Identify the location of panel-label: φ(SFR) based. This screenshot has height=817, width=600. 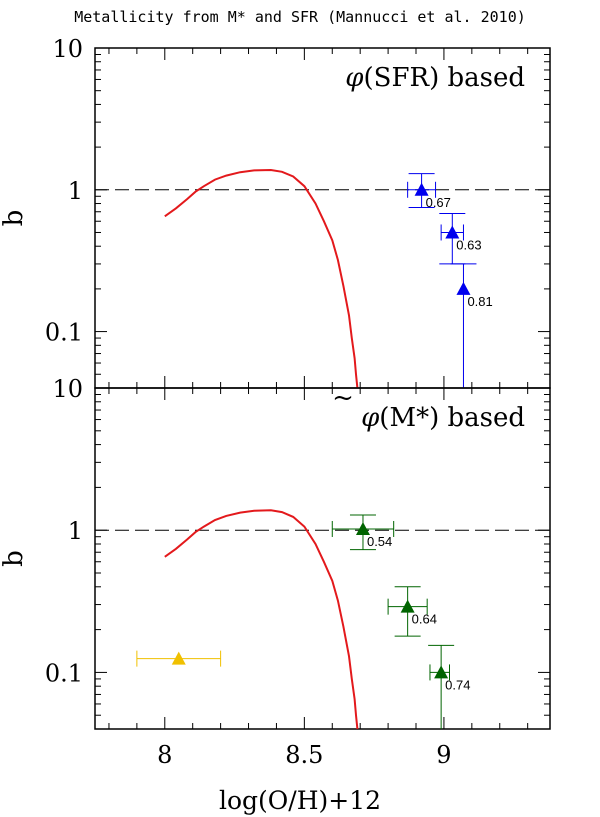
(435, 78).